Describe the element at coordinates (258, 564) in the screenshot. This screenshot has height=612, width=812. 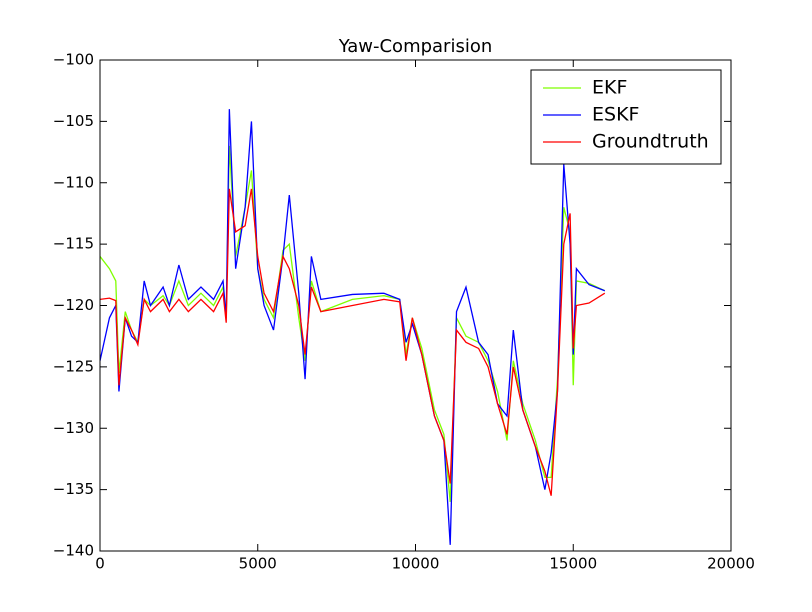
I see `x-tick-label: 5000` at that location.